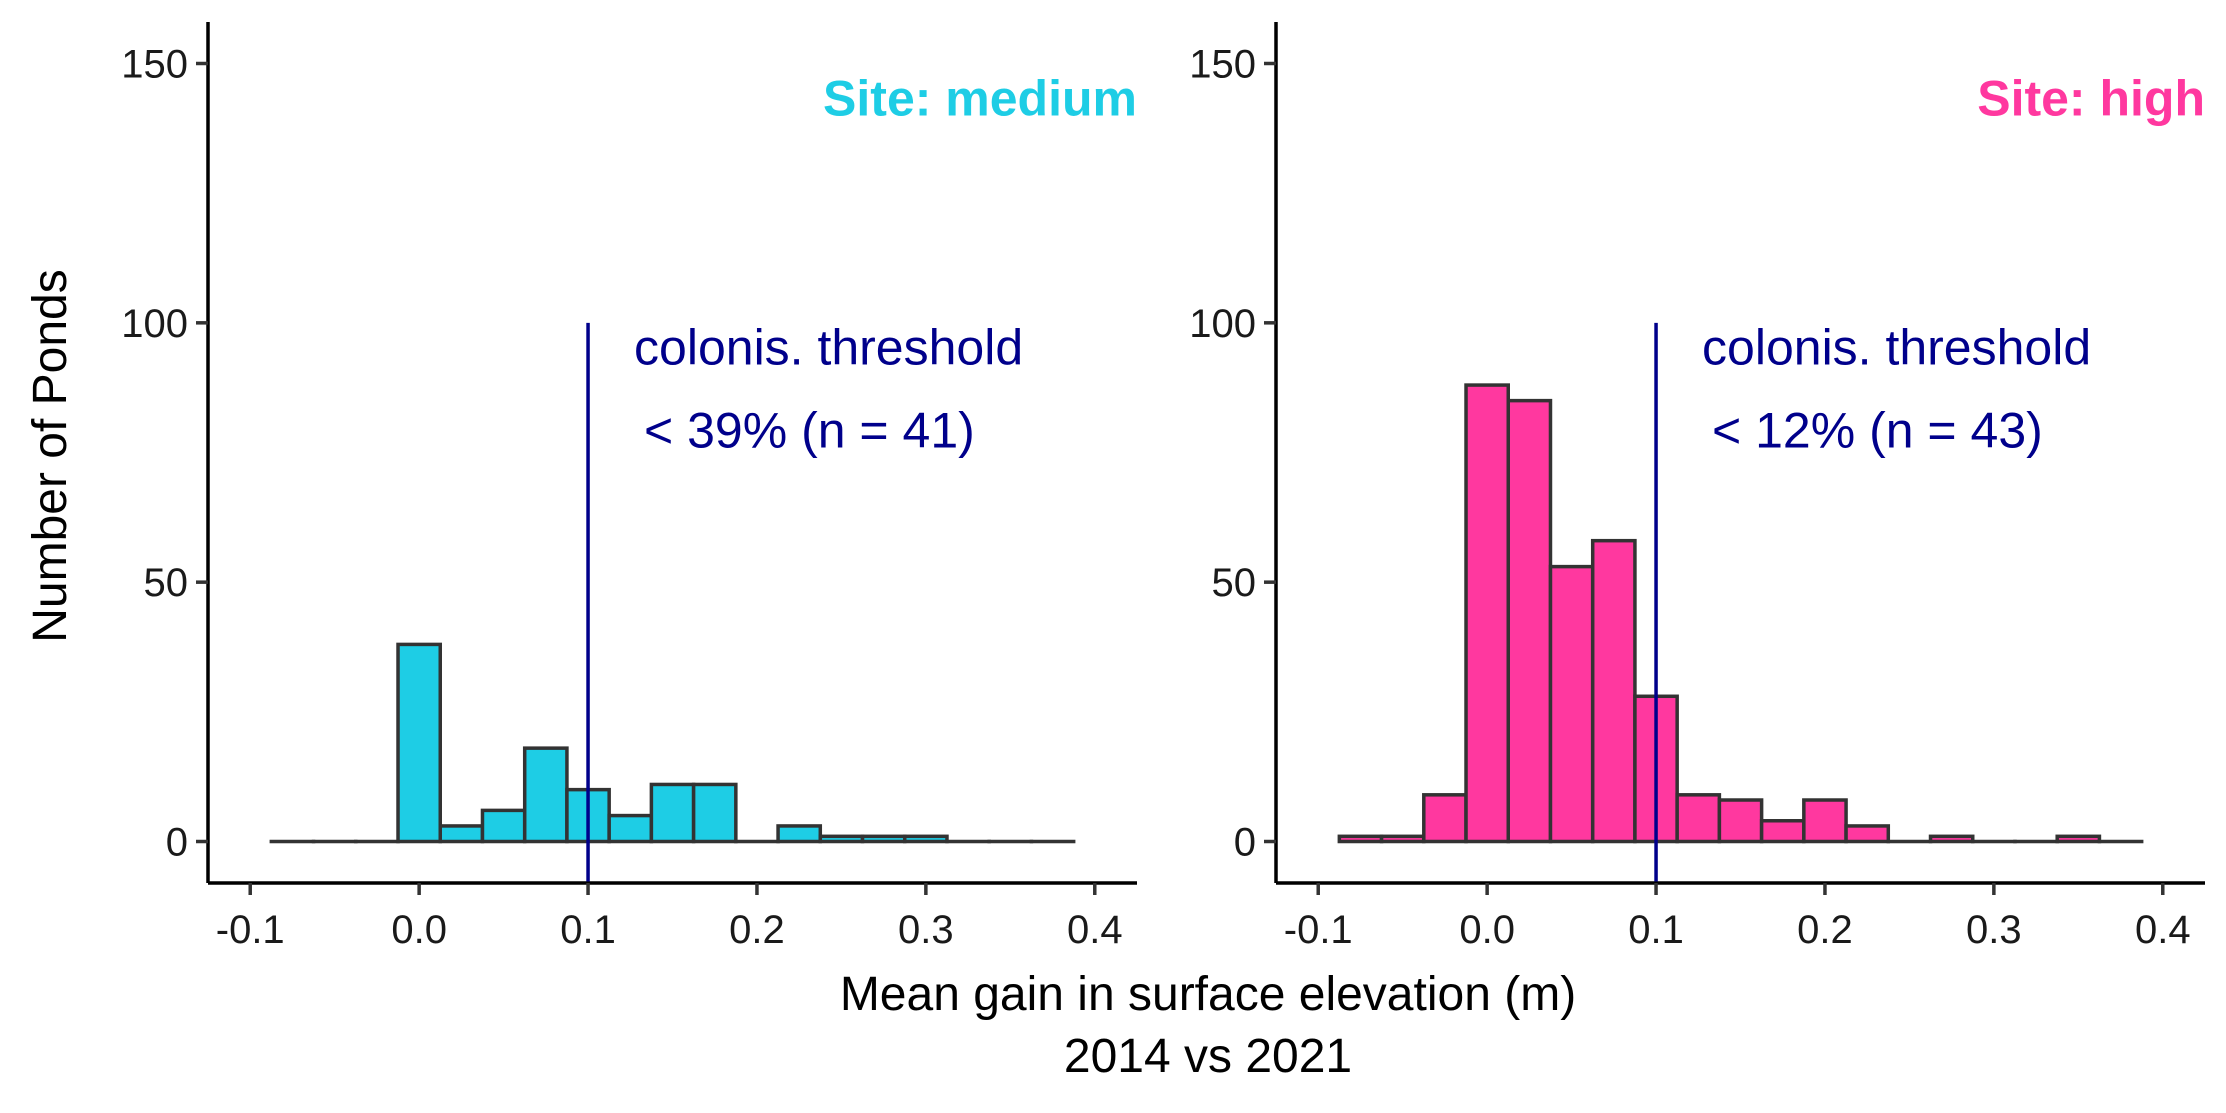  I want to click on site-label: Site: high, so click(2091, 98).